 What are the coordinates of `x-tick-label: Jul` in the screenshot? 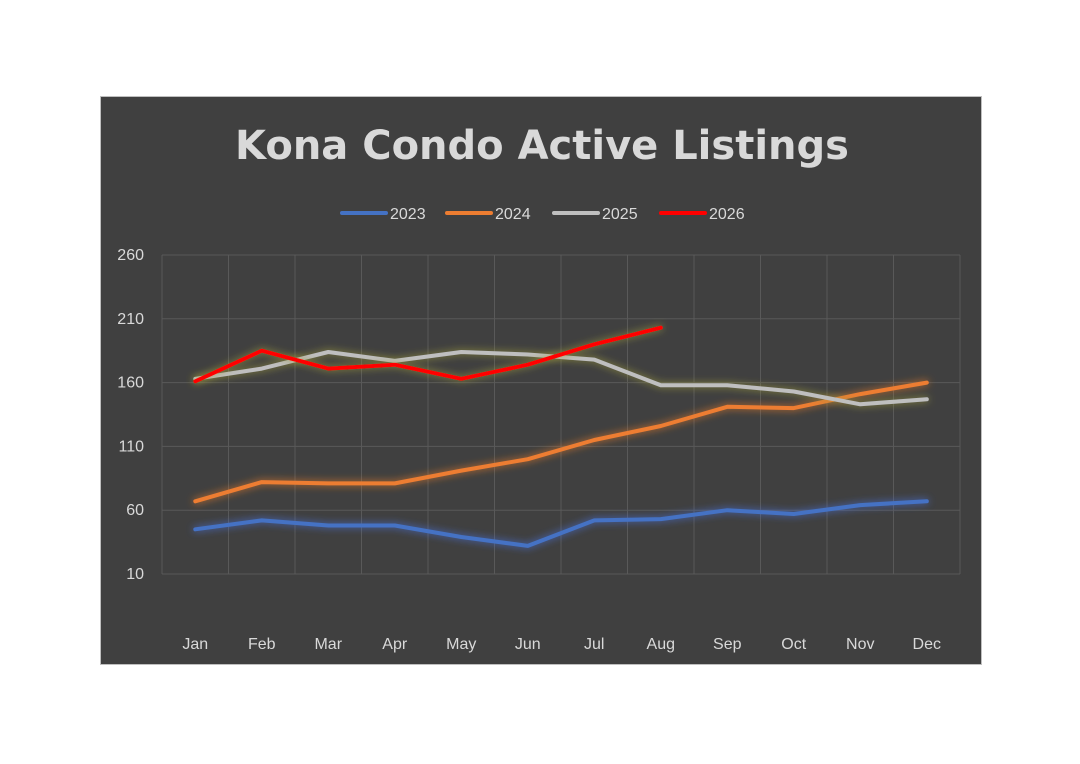 It's located at (594, 644).